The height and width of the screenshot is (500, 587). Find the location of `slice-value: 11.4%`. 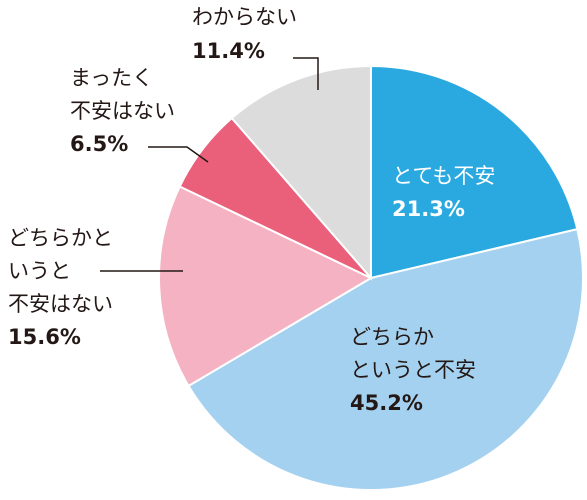

slice-value: 11.4% is located at coordinates (228, 51).